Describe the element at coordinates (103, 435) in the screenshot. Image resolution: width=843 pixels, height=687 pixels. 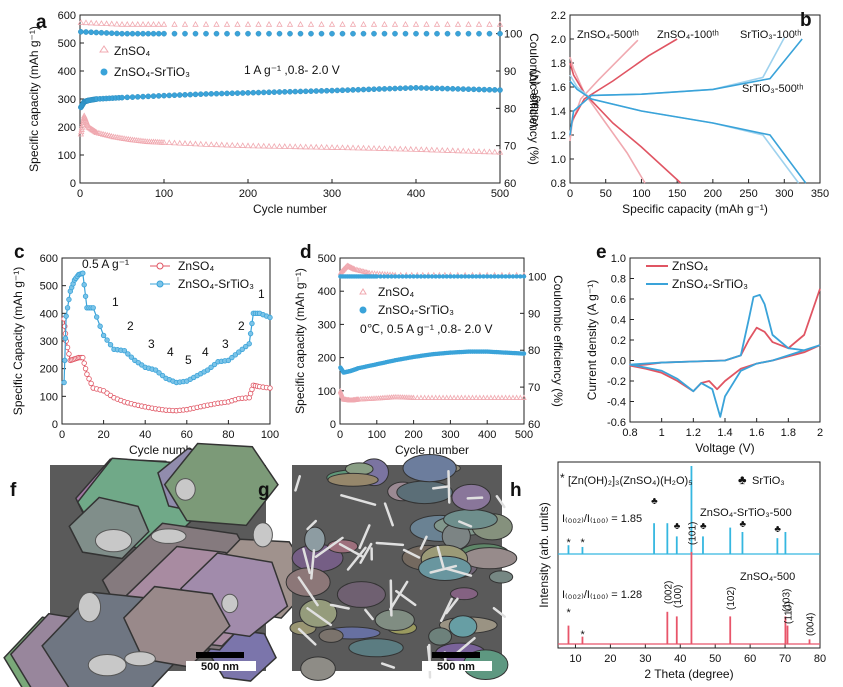
I see `x-tick-label: 20` at that location.